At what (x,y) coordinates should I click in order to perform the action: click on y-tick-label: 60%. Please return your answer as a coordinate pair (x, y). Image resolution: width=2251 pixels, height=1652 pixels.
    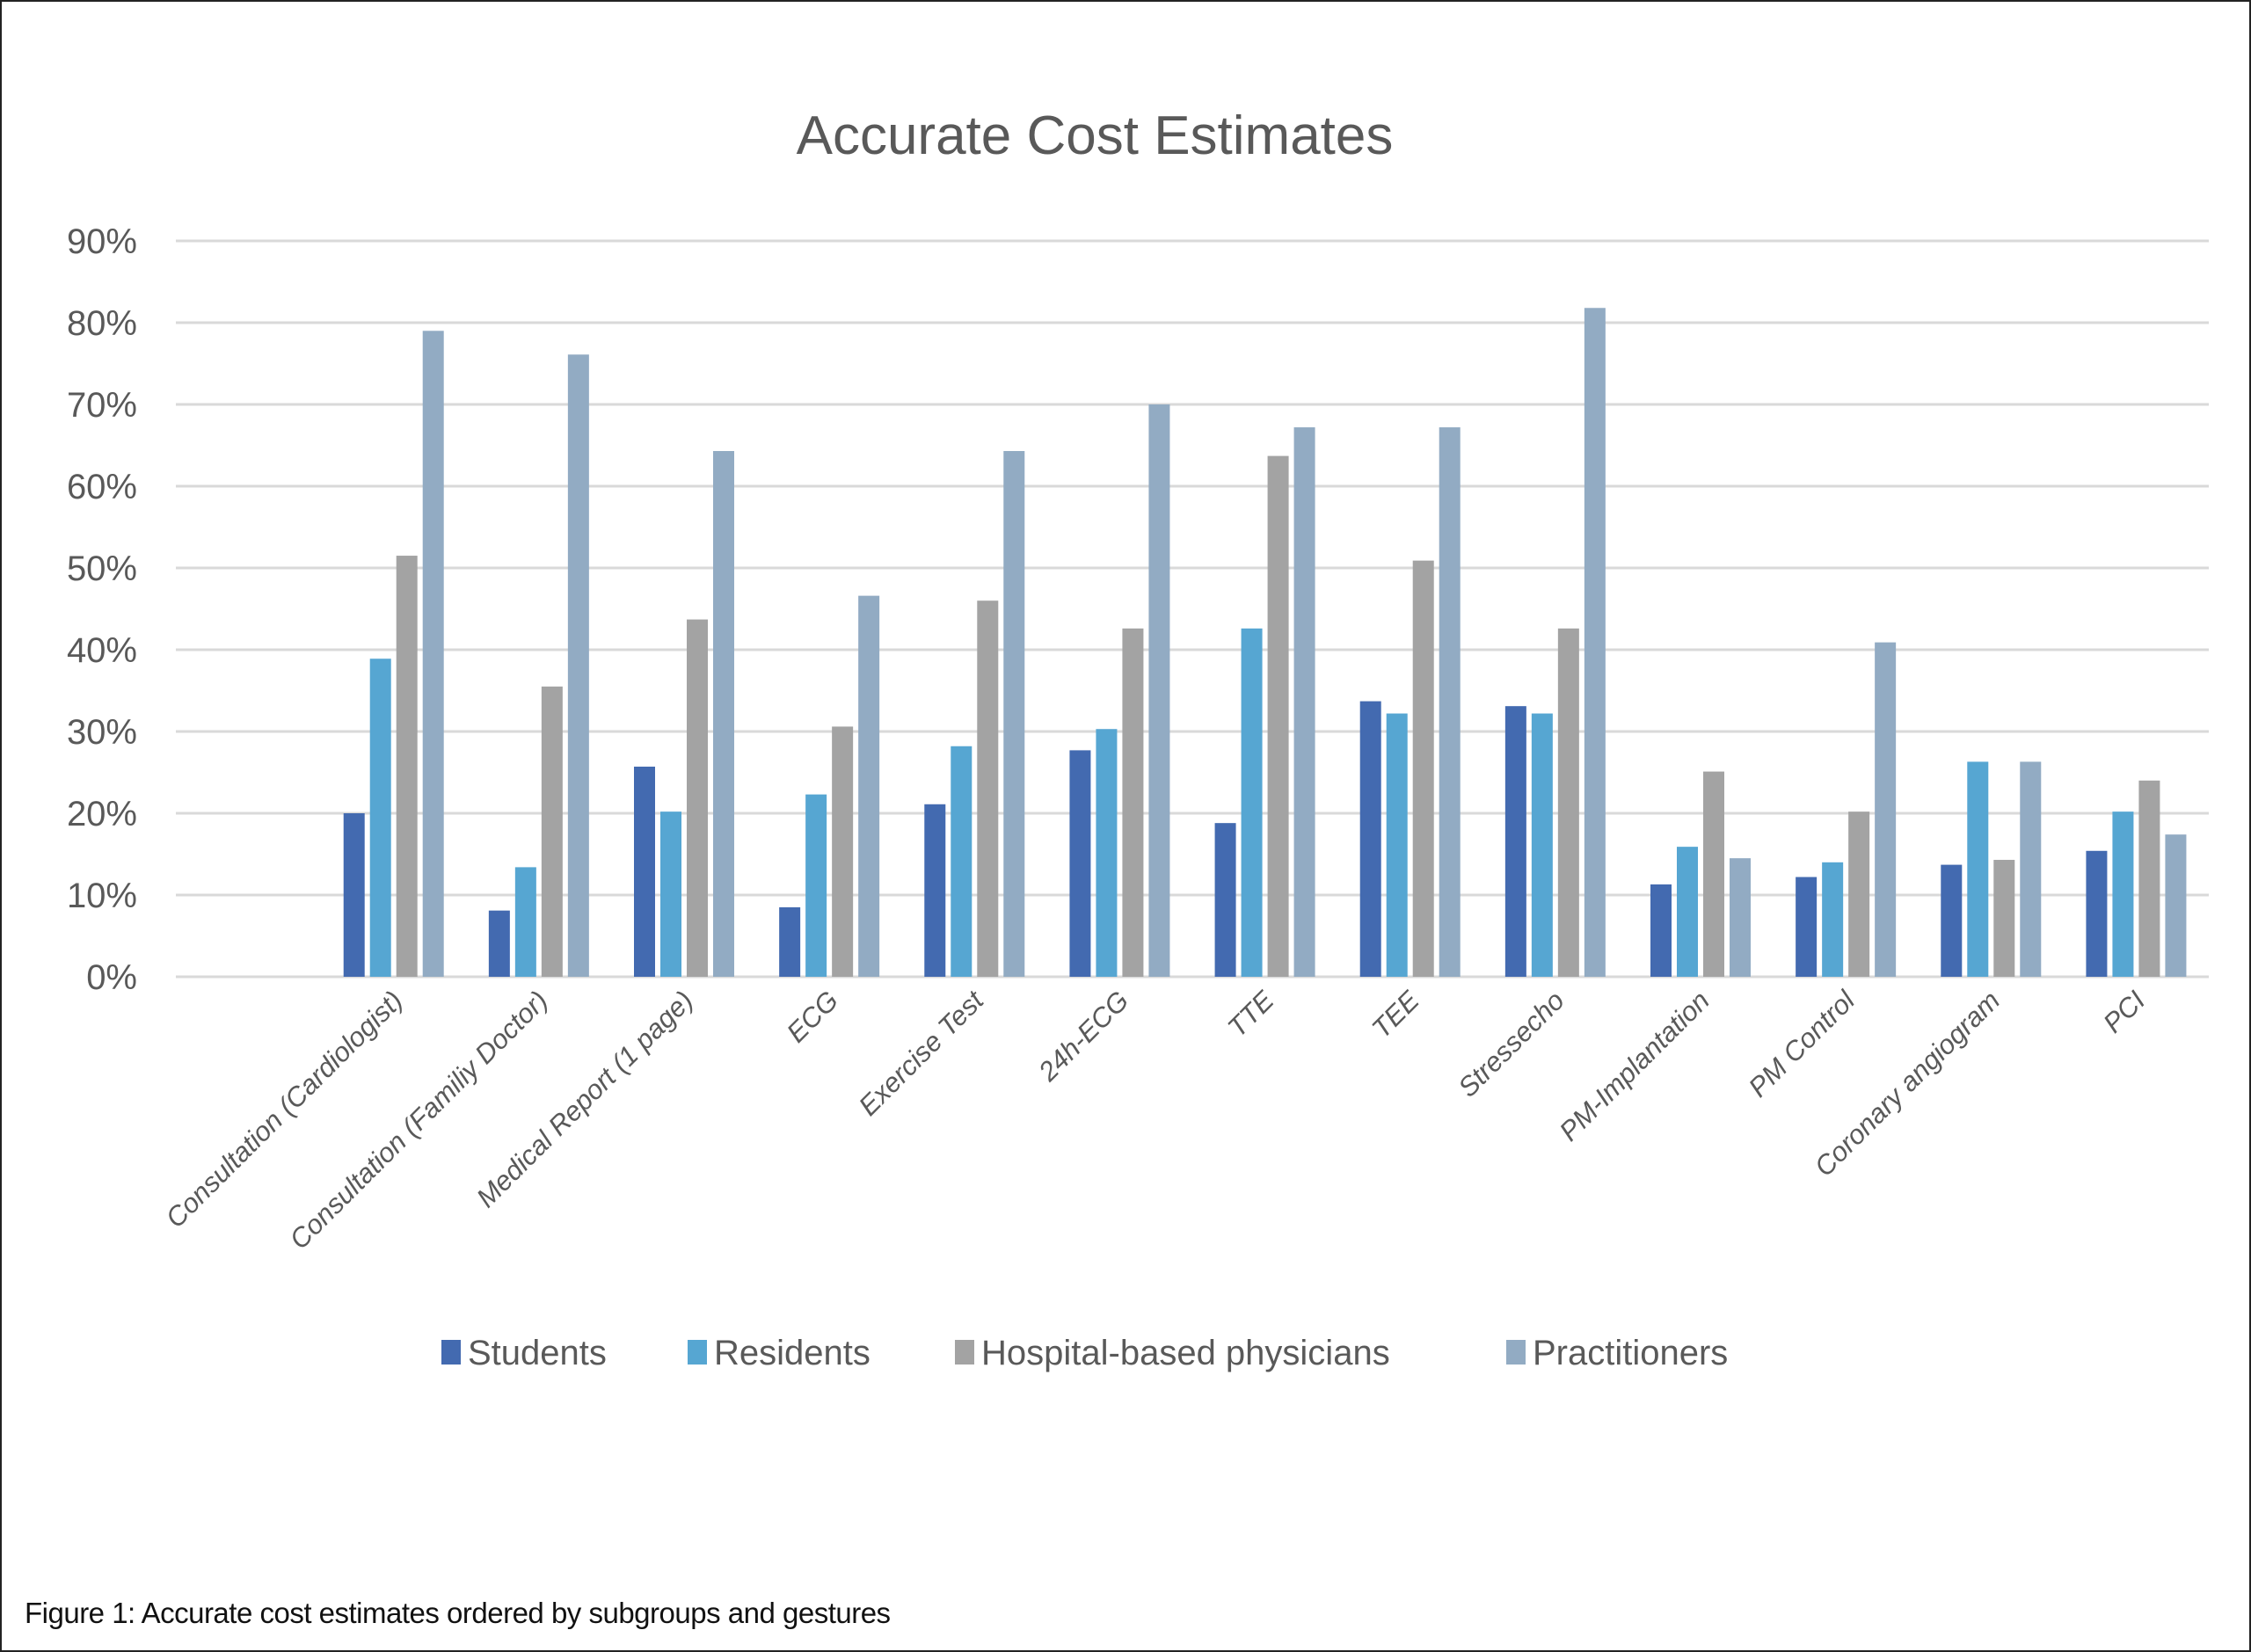
    Looking at the image, I should click on (102, 487).